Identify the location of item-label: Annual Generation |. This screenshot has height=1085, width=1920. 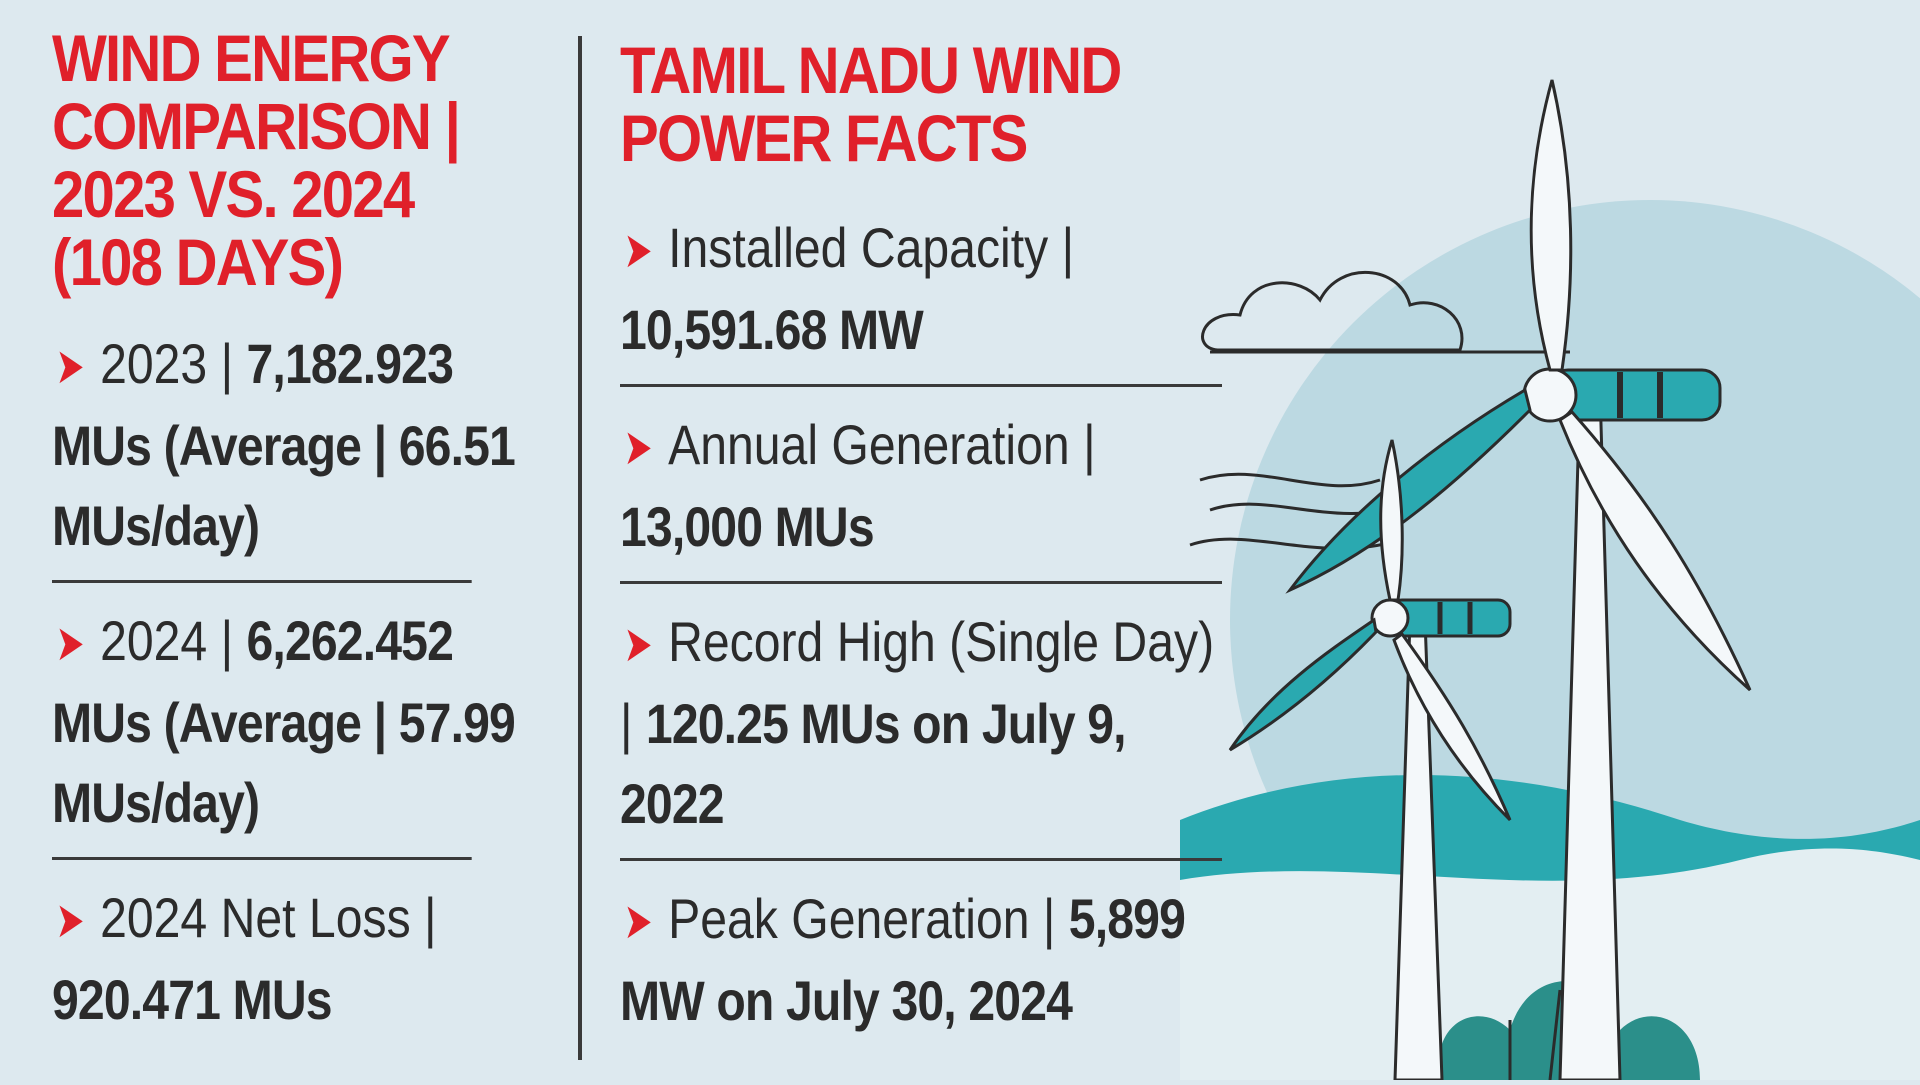
(882, 444).